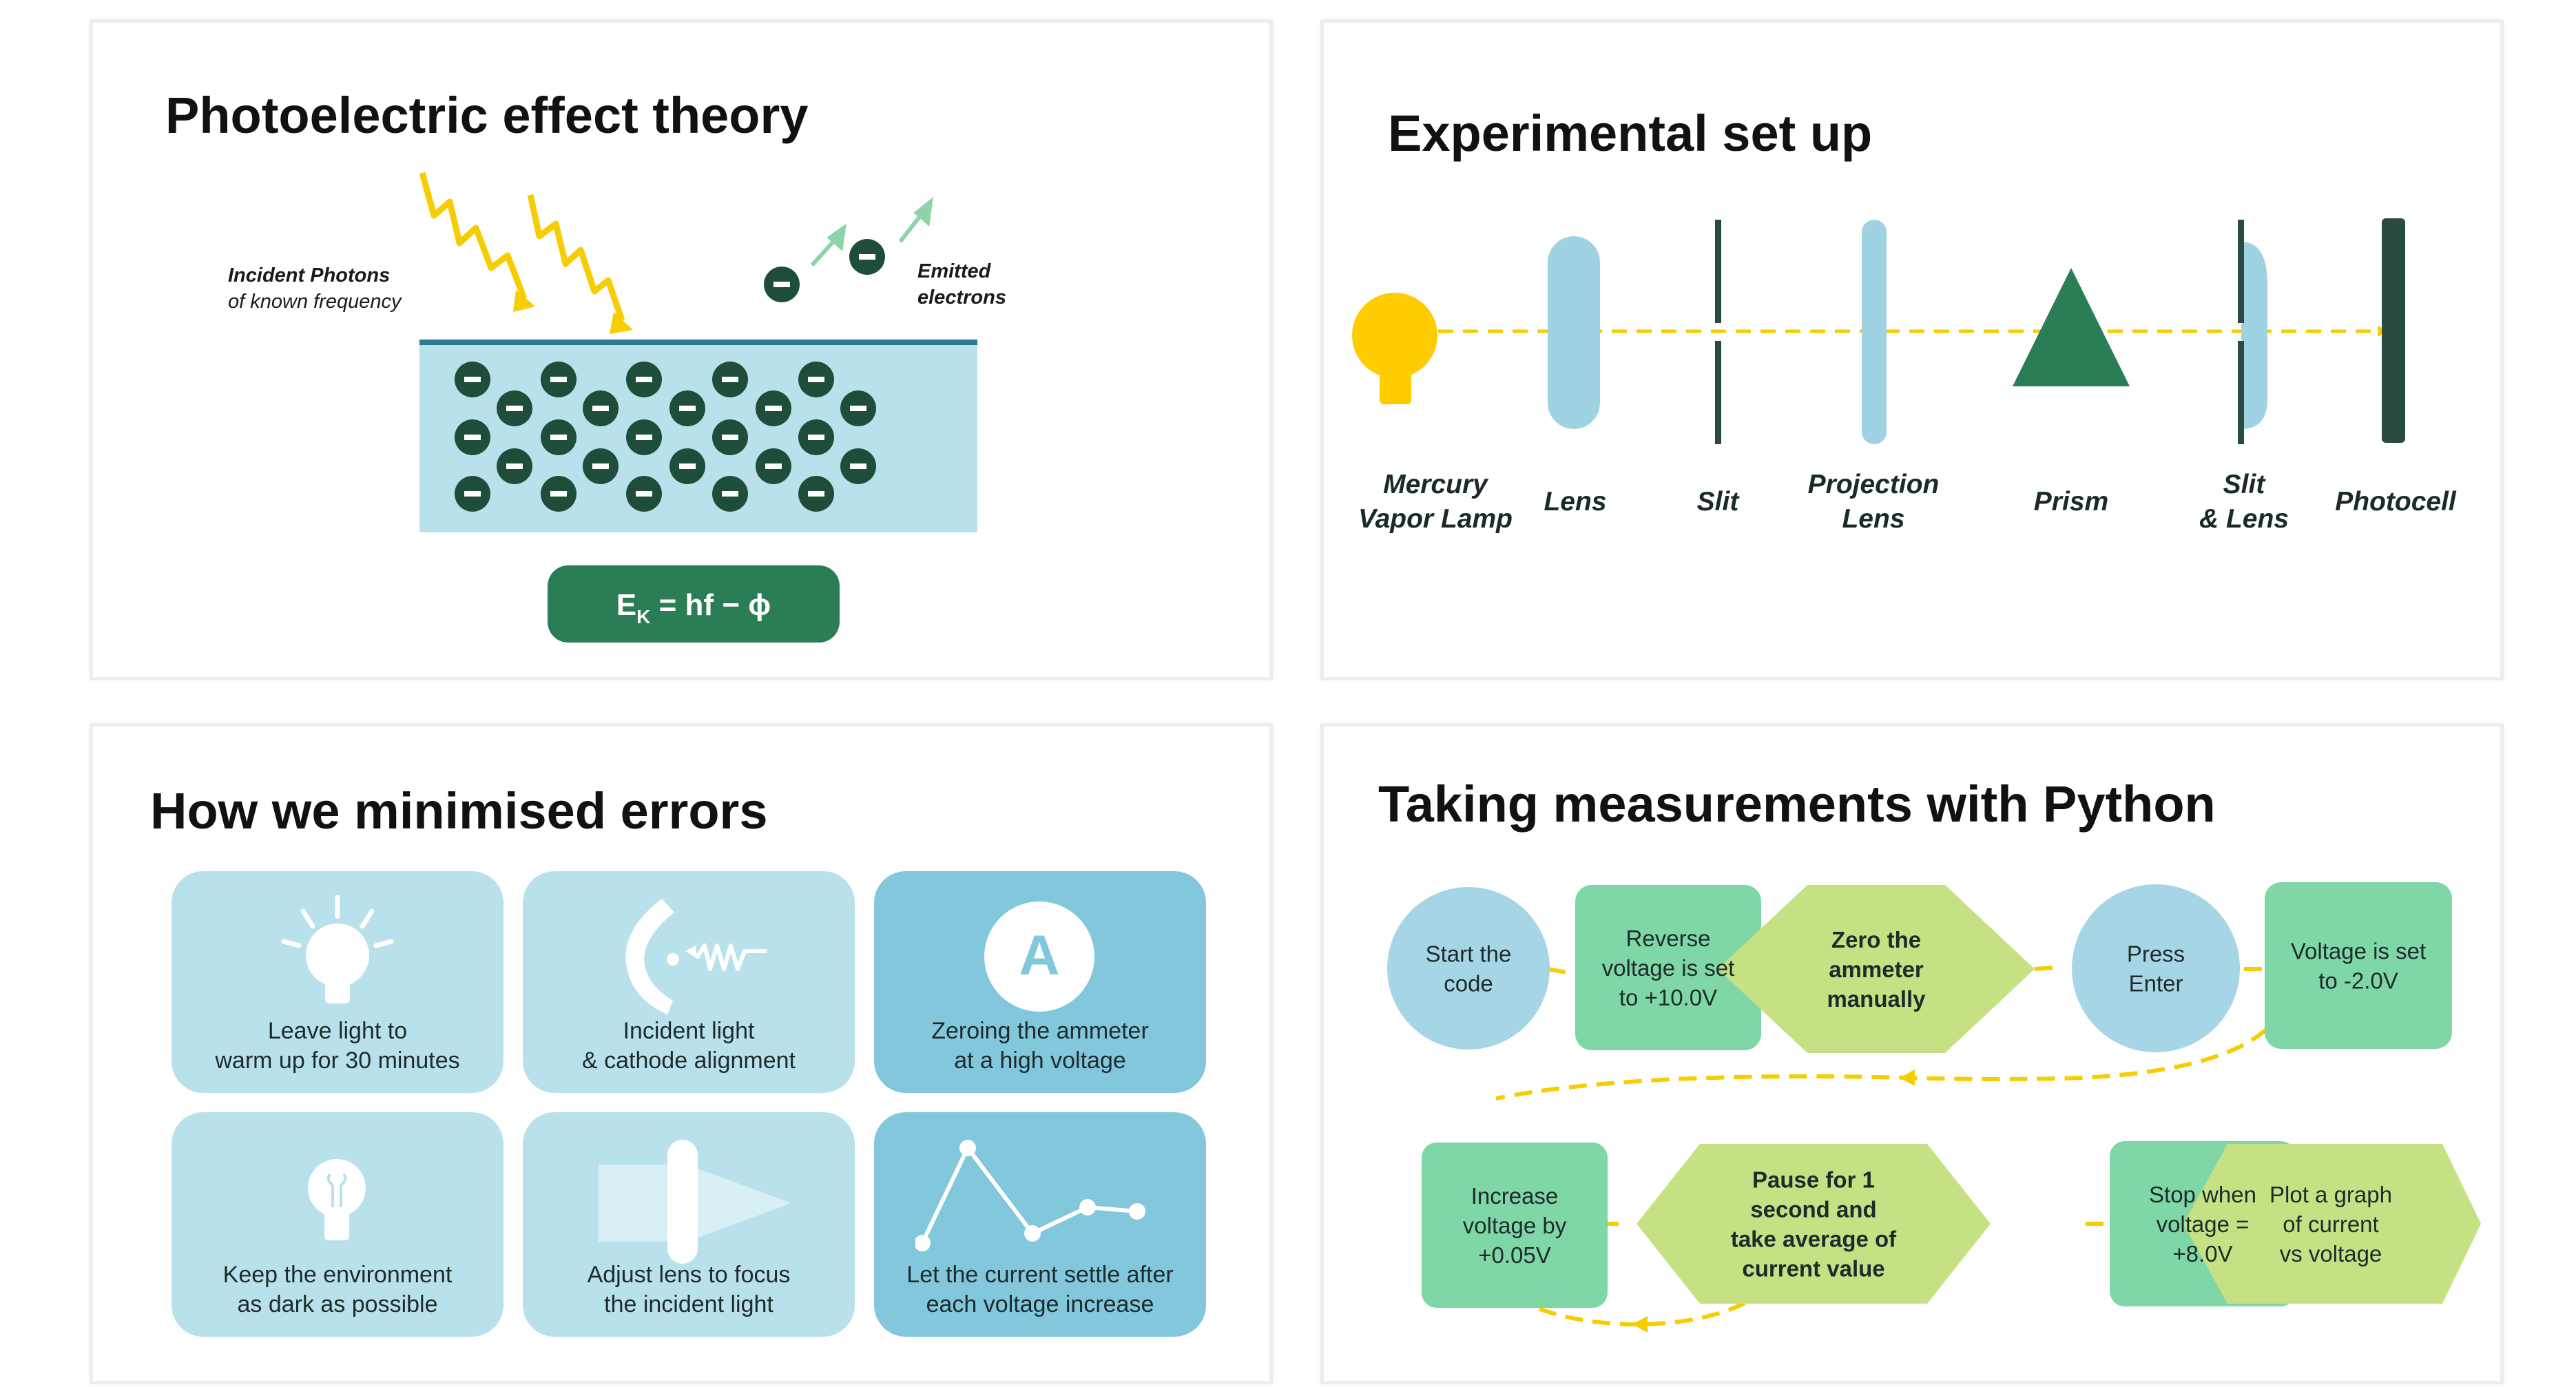 This screenshot has height=1387, width=2576. Describe the element at coordinates (2252, 332) in the screenshot. I see `slit-lens-icon` at that location.